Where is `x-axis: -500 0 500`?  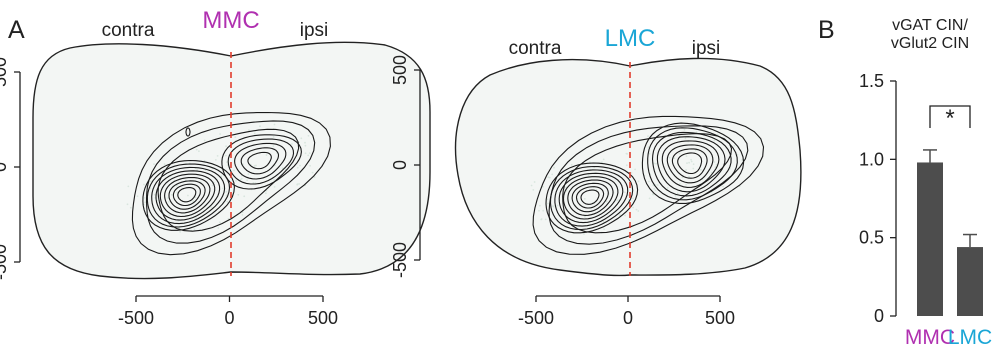
x-axis: -500 0 500 is located at coordinates (228, 311).